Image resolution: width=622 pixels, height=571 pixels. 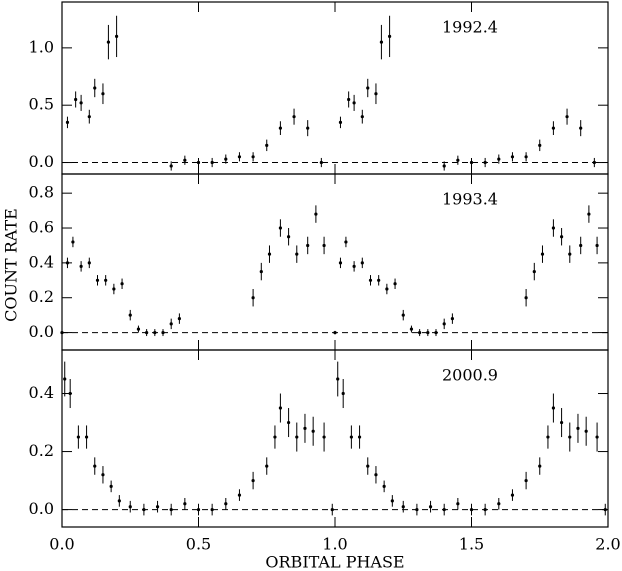 I want to click on x-tick-label: 0.0, so click(x=61, y=544).